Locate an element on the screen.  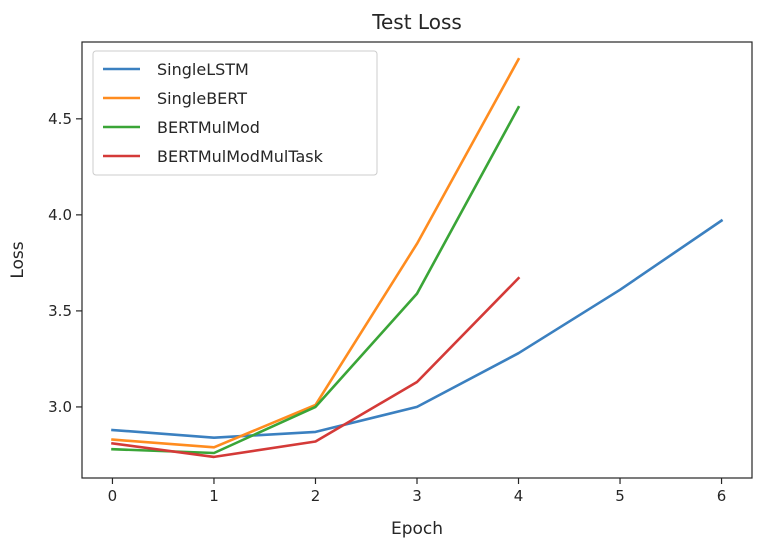
legend-item: BERTMulModMulTask is located at coordinates (213, 156).